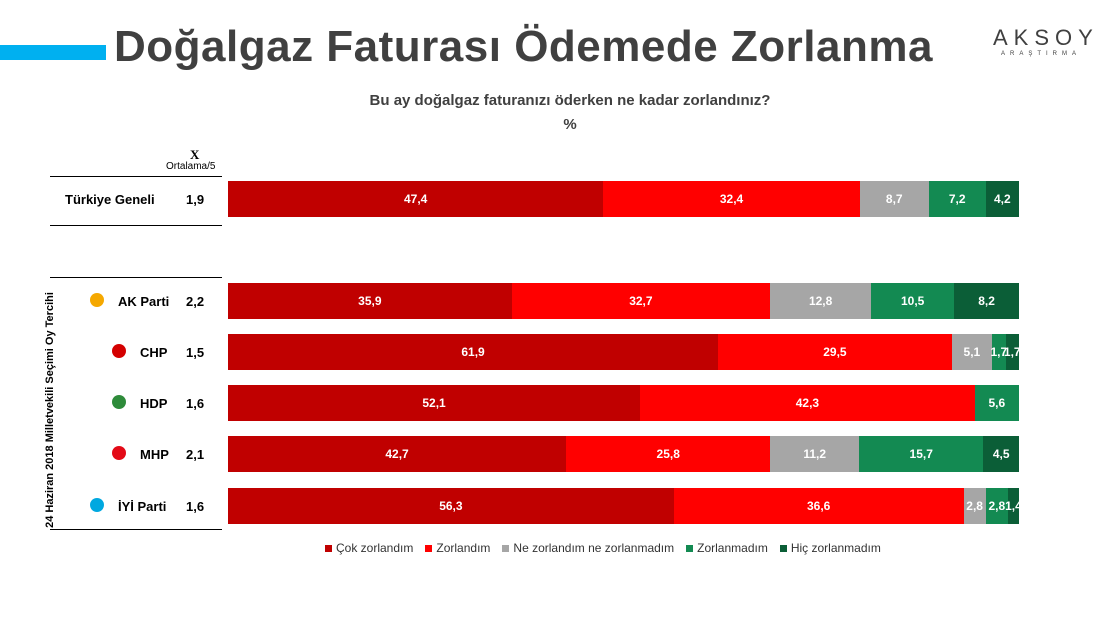  I want to click on legend-item: Ne zorlandım ne zorlanmadım, so click(588, 548).